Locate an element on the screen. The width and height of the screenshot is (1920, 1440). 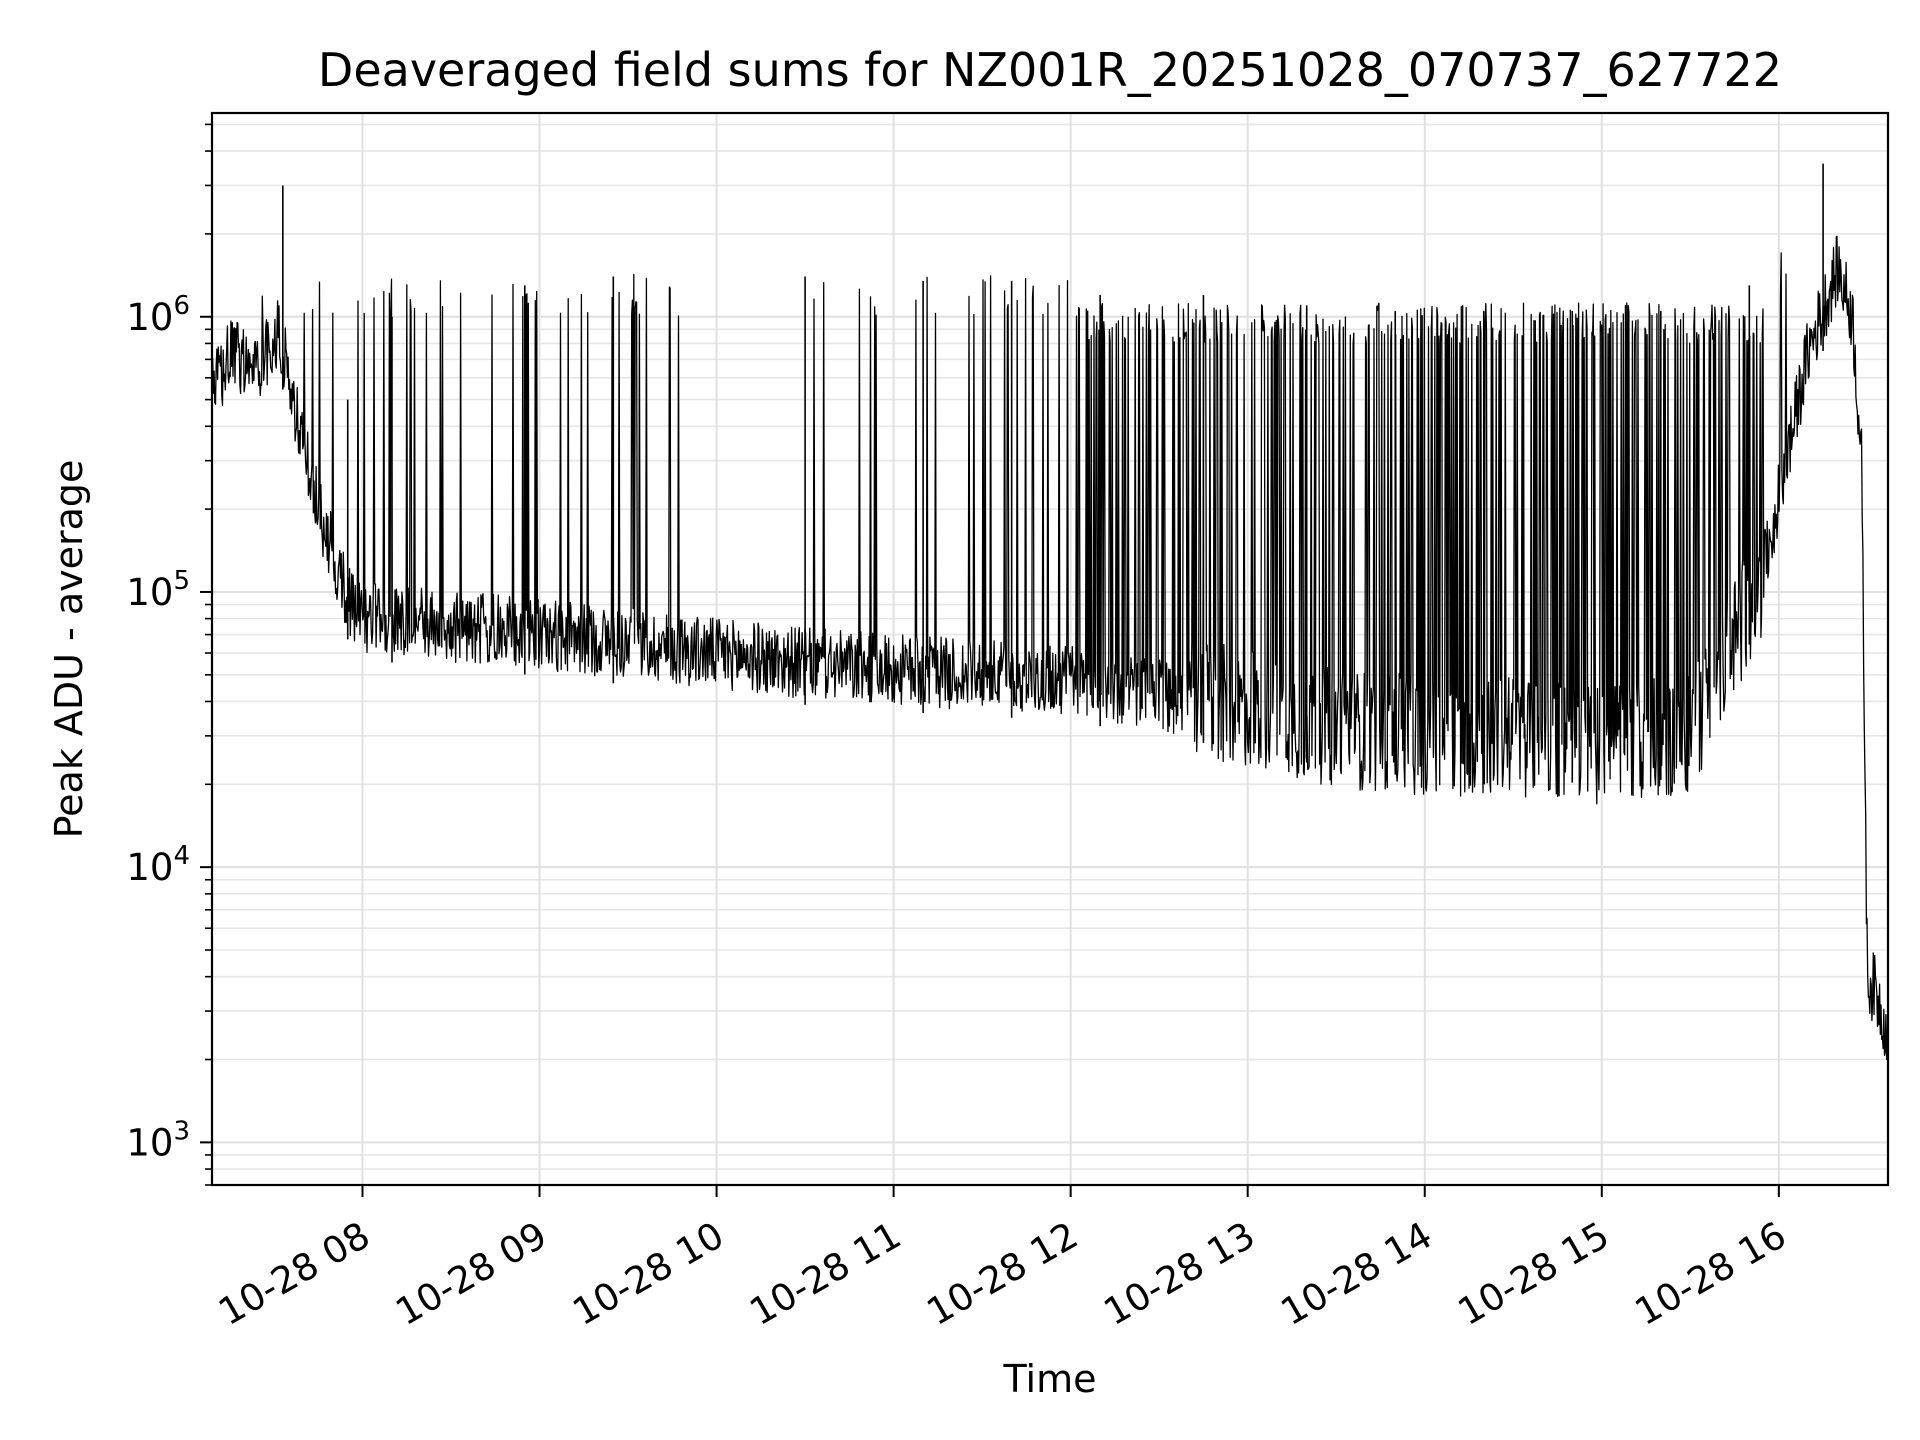
y-tick-exponent: 3 is located at coordinates (181, 1131).